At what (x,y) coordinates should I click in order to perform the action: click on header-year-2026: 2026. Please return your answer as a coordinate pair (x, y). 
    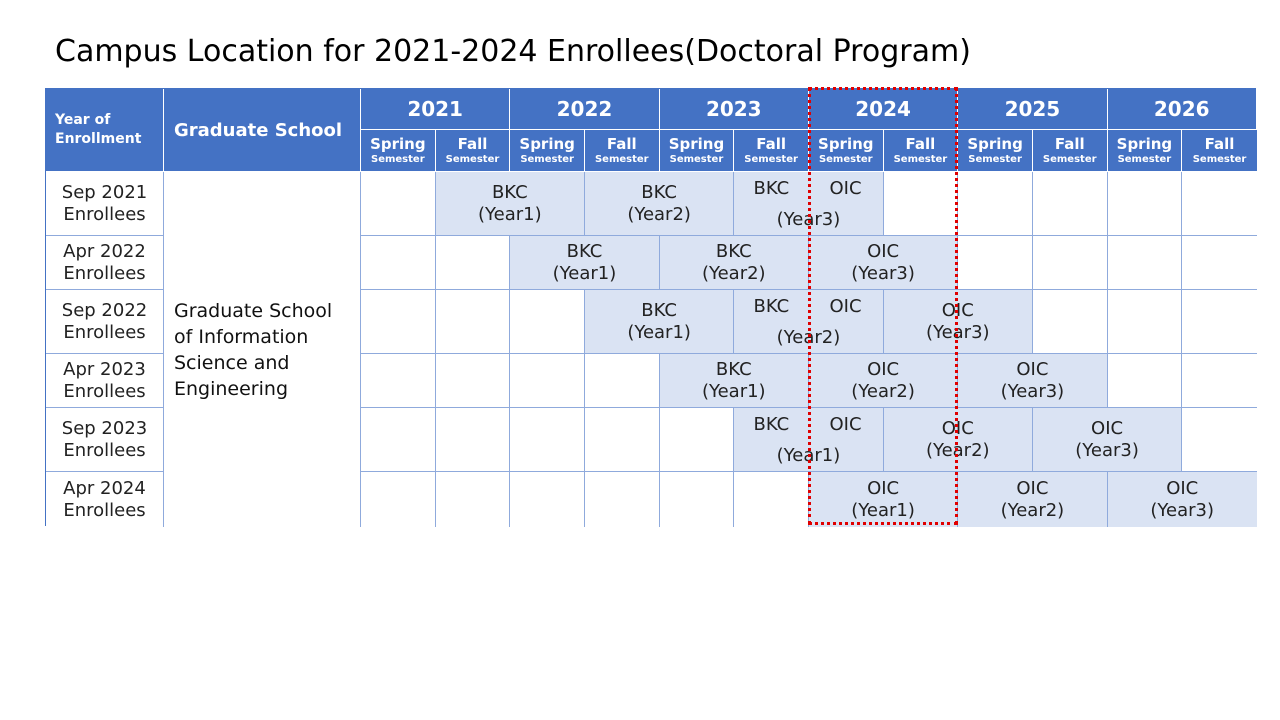
    Looking at the image, I should click on (1182, 109).